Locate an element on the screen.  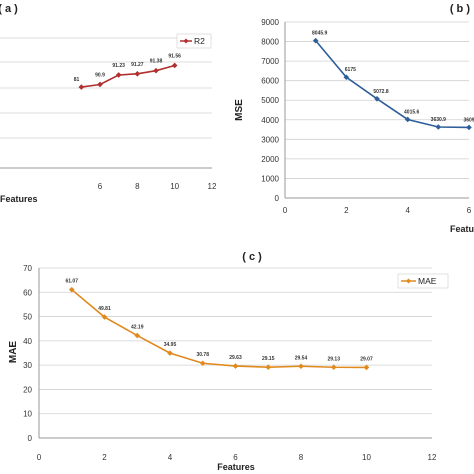
panel-label: ( c ) is located at coordinates (252, 257).